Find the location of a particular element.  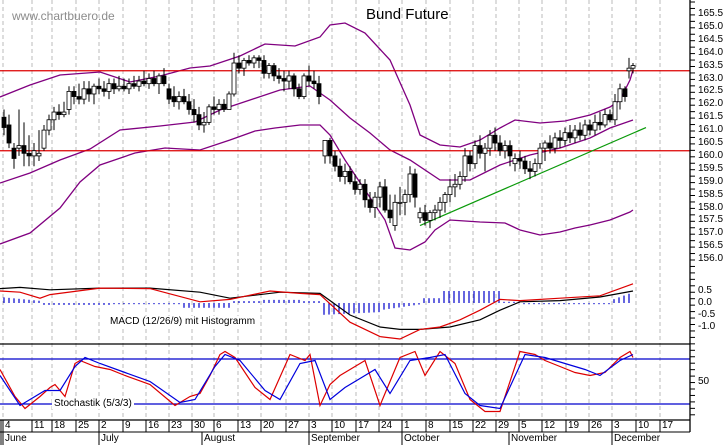

price-tick-label: 160.5 is located at coordinates (710, 142).